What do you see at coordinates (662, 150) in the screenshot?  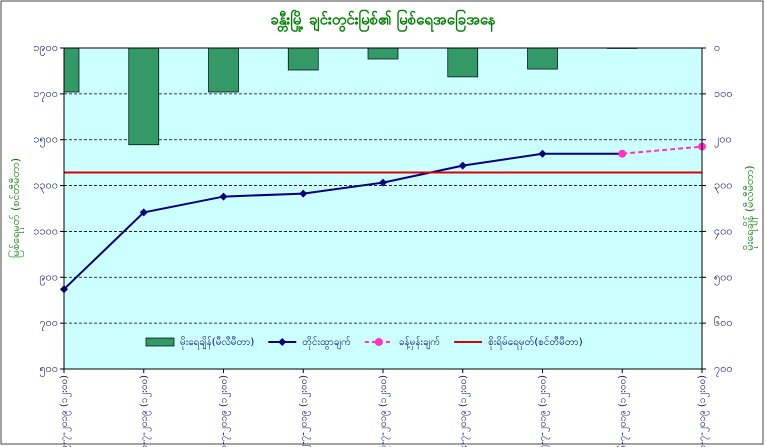 I see `line` at bounding box center [662, 150].